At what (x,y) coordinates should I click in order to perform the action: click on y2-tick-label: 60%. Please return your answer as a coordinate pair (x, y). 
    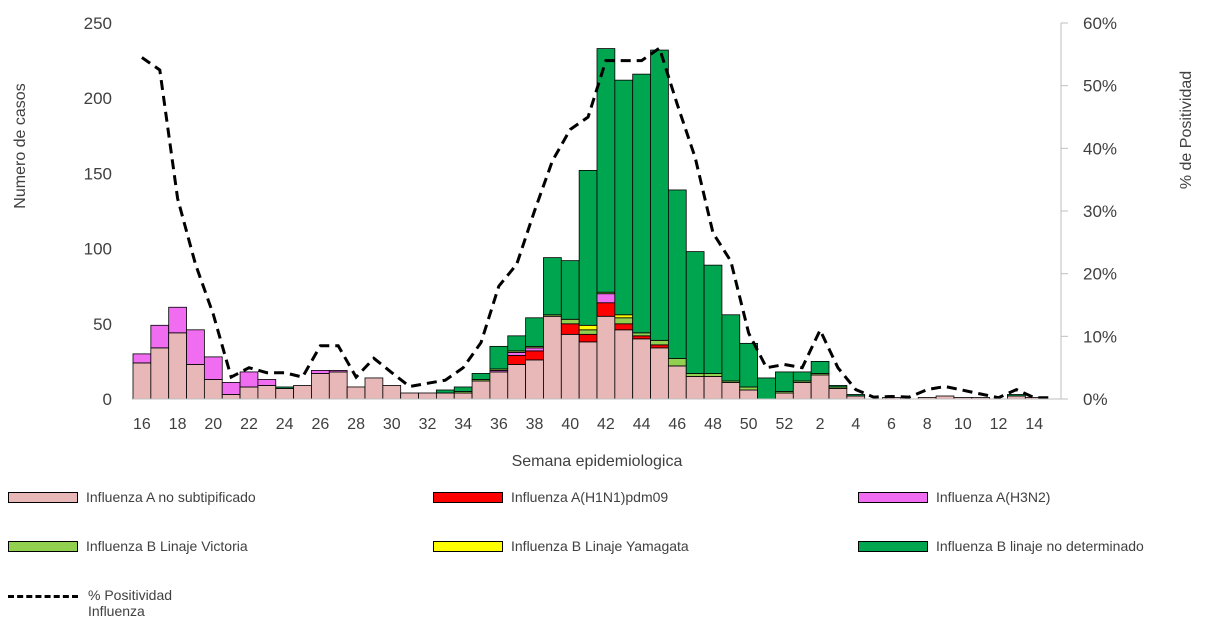
    Looking at the image, I should click on (1100, 23).